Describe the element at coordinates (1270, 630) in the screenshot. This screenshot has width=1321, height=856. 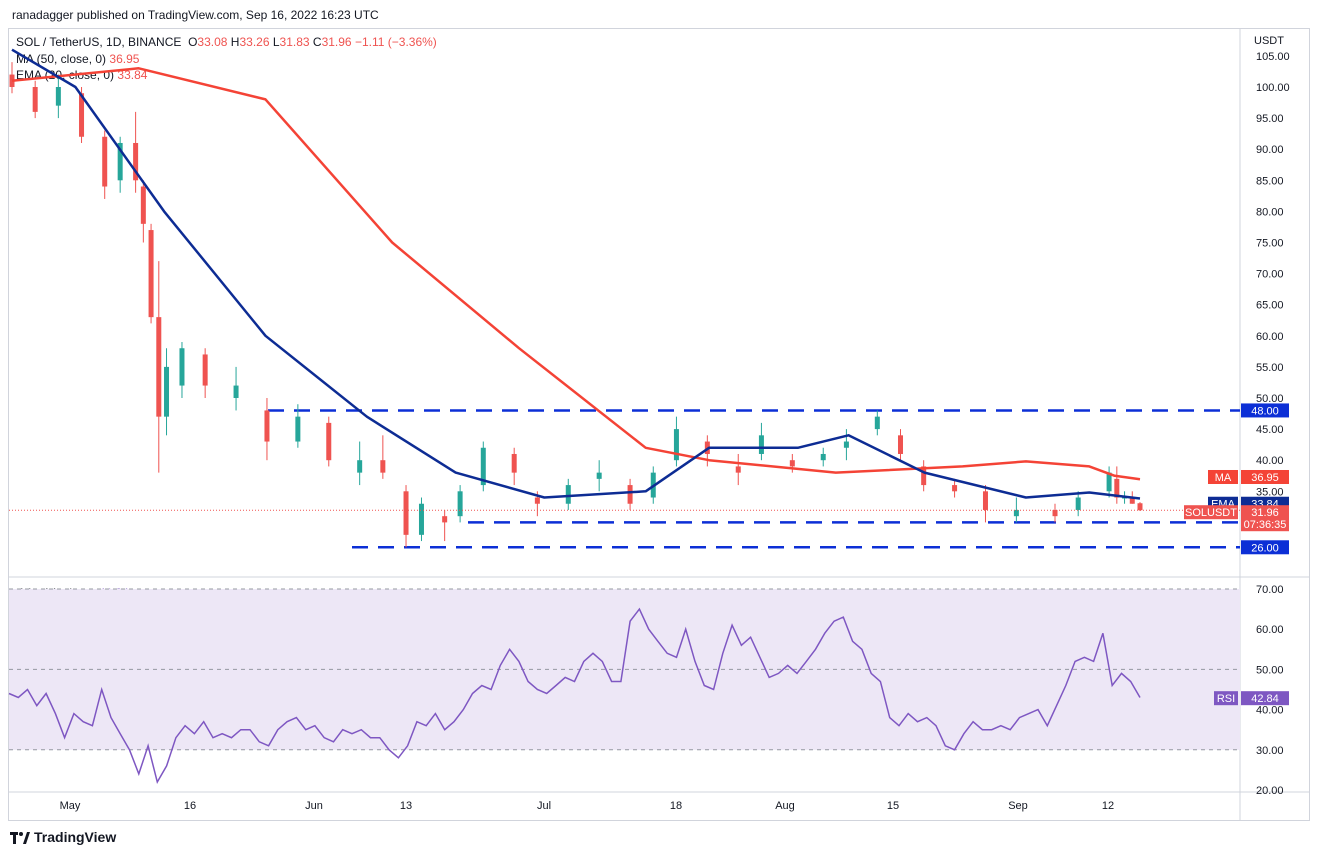
I see `rsi-tick-label: 60.00` at that location.